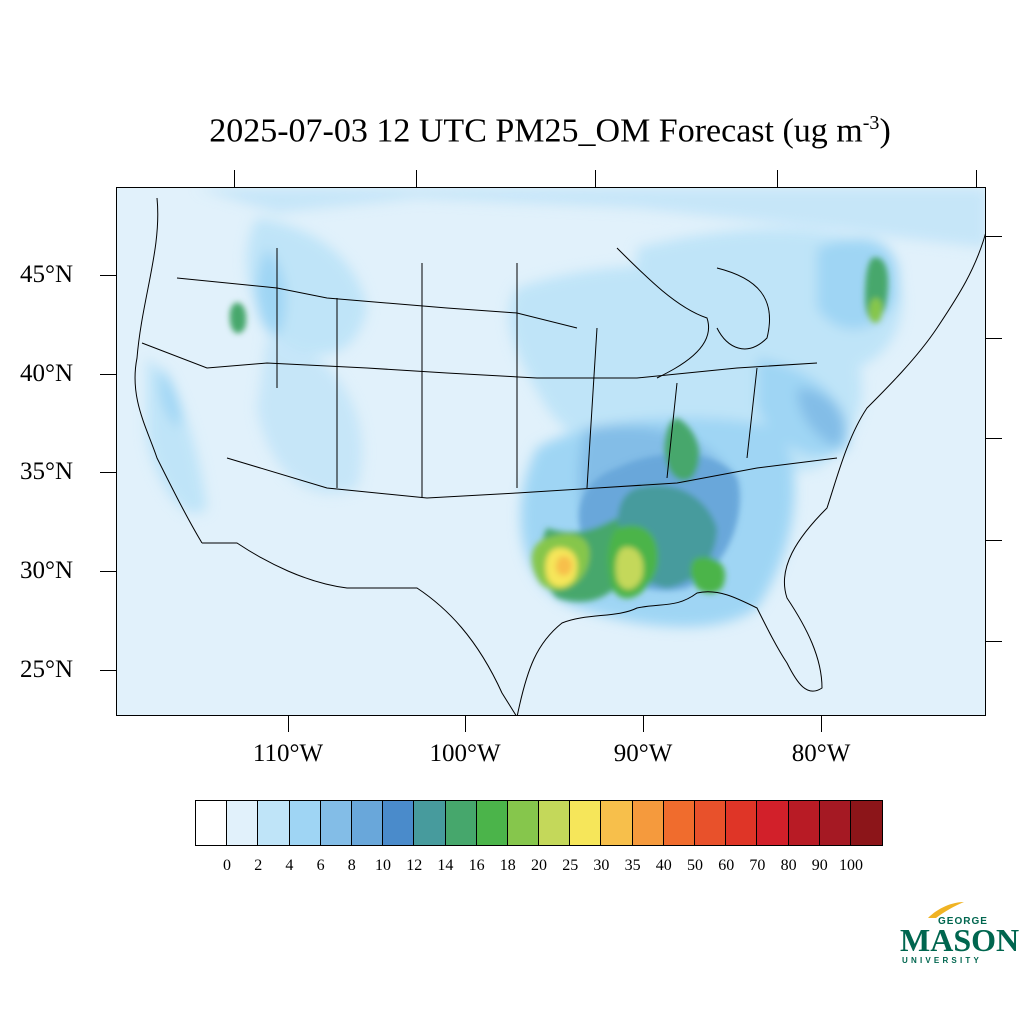 This screenshot has width=1024, height=1024. Describe the element at coordinates (507, 865) in the screenshot. I see `colorbar-tick-label: 18` at that location.